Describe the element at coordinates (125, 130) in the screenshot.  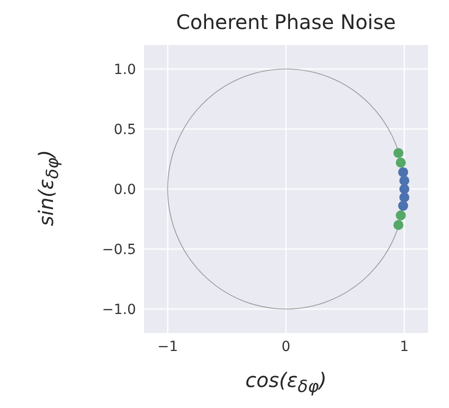
I see `y-tick-label: 0.5` at that location.